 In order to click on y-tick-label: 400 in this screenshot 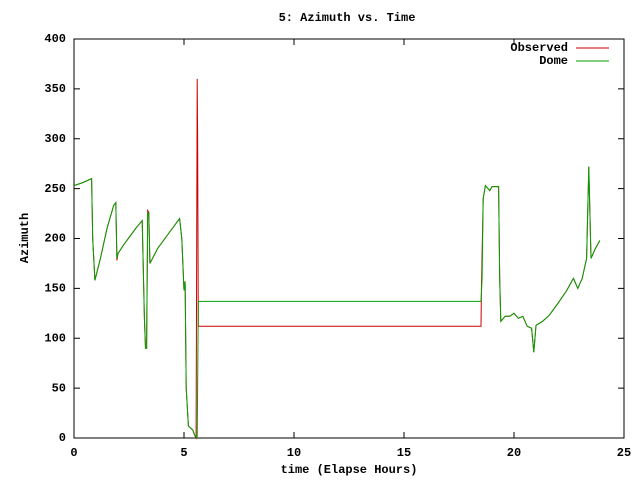, I will do `click(55, 39)`.